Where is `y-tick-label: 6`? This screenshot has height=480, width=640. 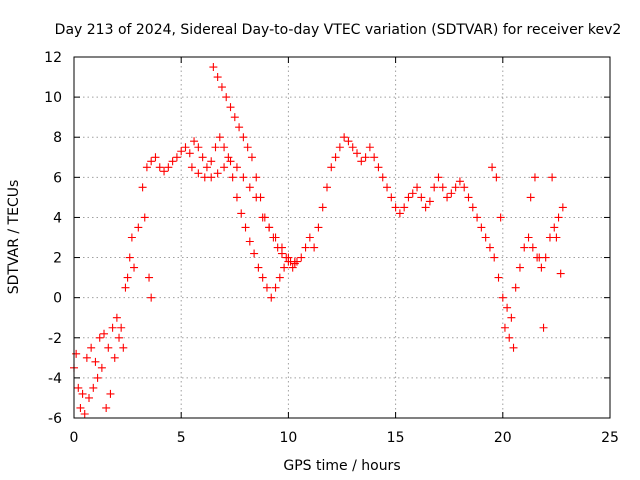 y-tick-label: 6 is located at coordinates (57, 178).